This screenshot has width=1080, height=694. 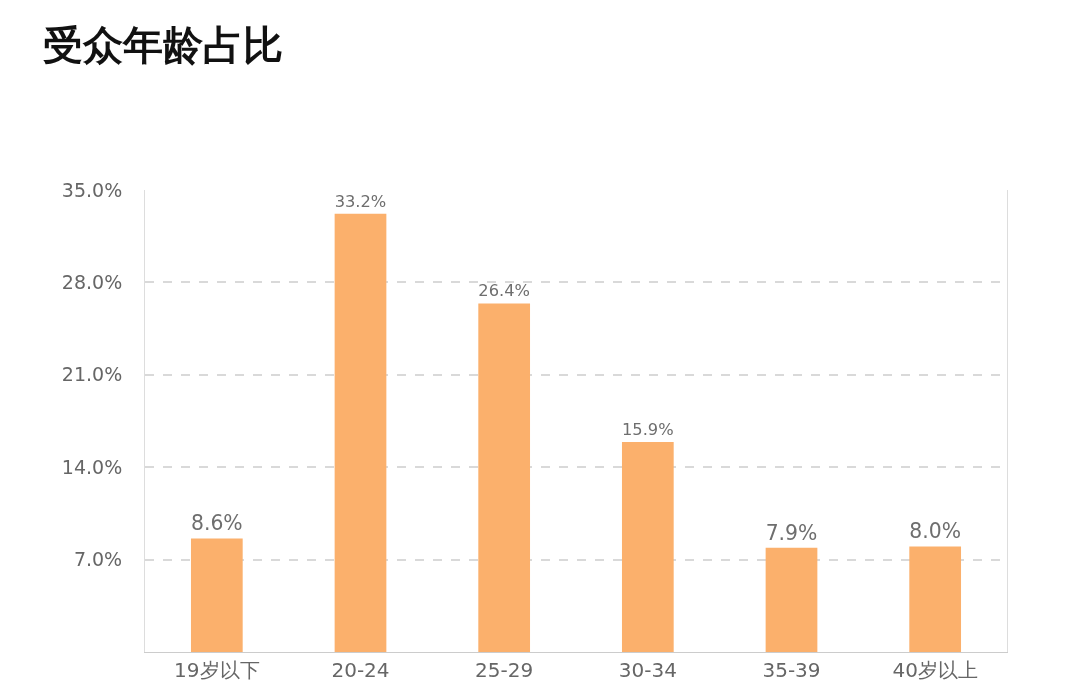 I want to click on y-tick-label: 14.0%, so click(x=92, y=466).